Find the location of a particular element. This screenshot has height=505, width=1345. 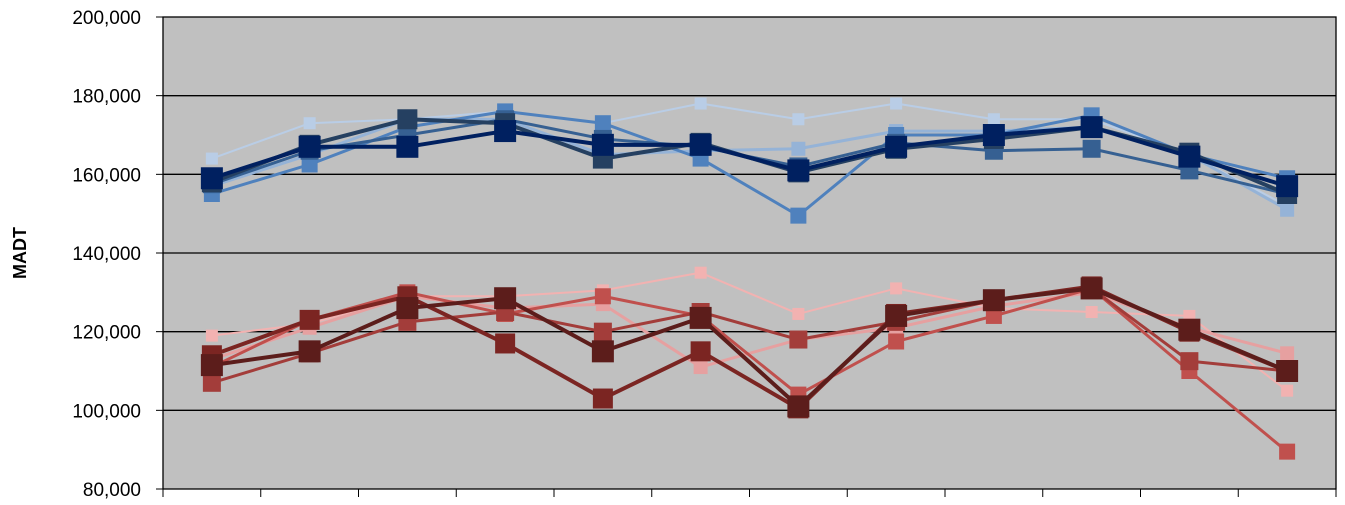

y-tick-label: 140,000 is located at coordinates (106, 254).